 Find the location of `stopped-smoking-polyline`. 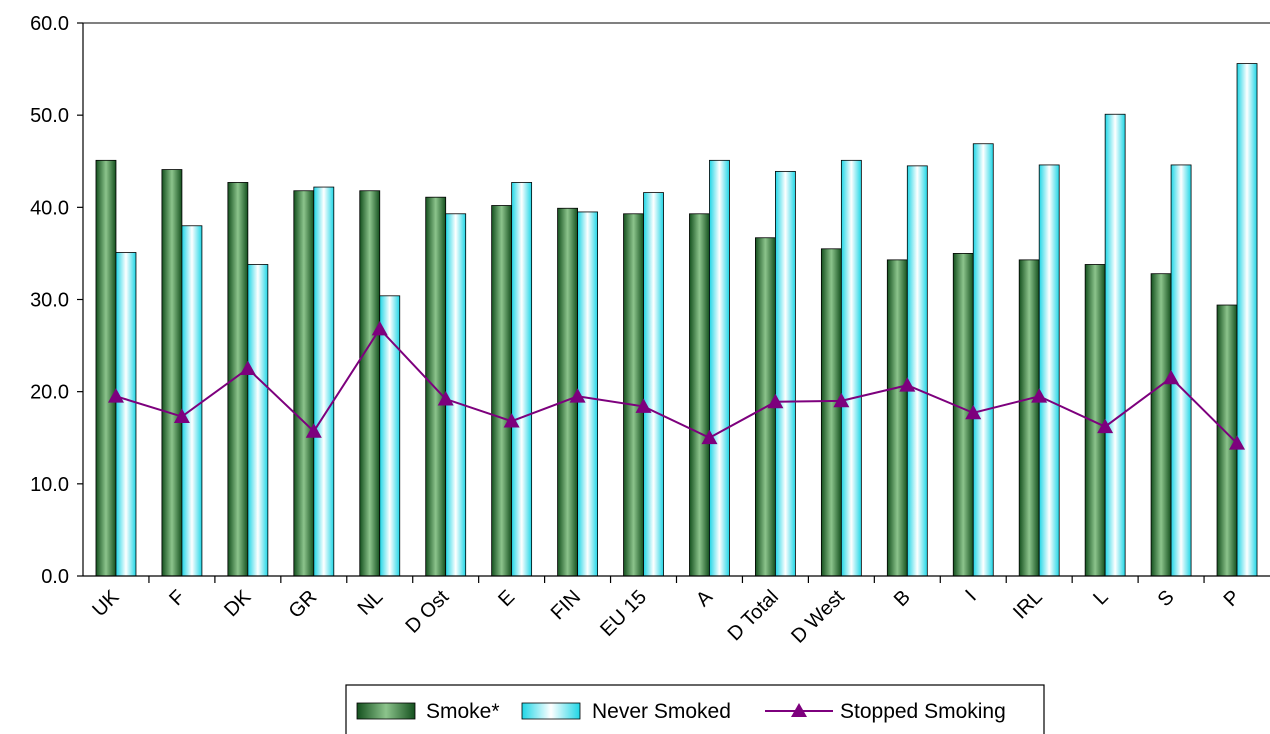

stopped-smoking-polyline is located at coordinates (676, 385).